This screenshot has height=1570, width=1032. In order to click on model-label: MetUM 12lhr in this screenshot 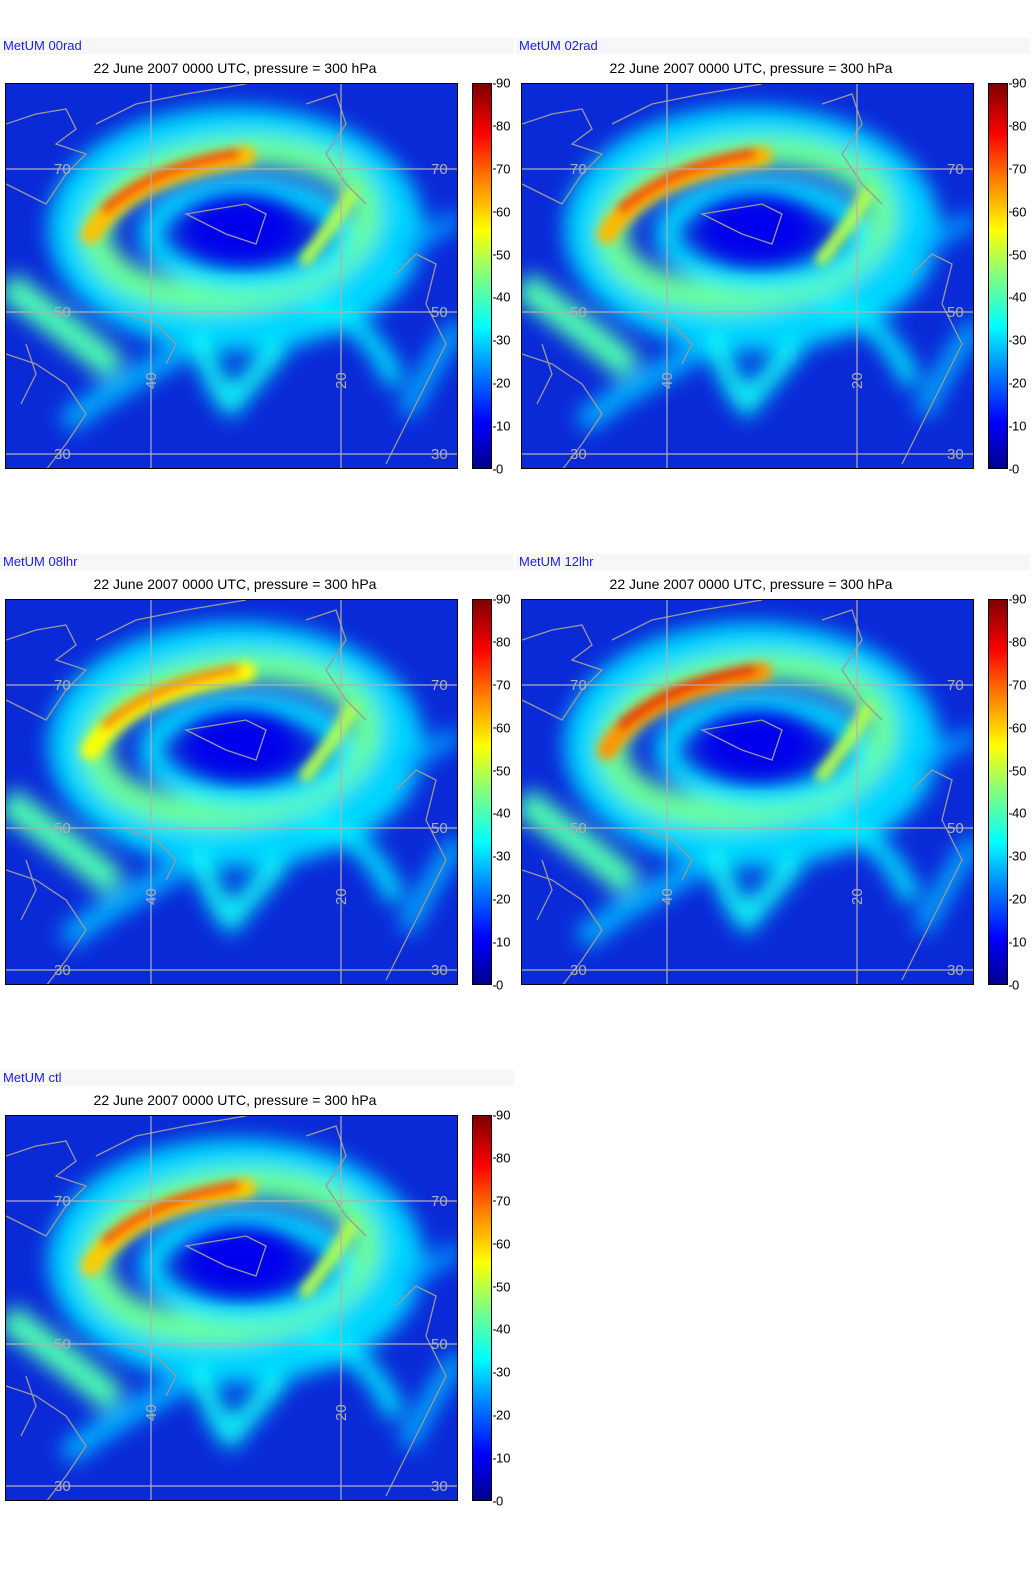, I will do `click(556, 561)`.